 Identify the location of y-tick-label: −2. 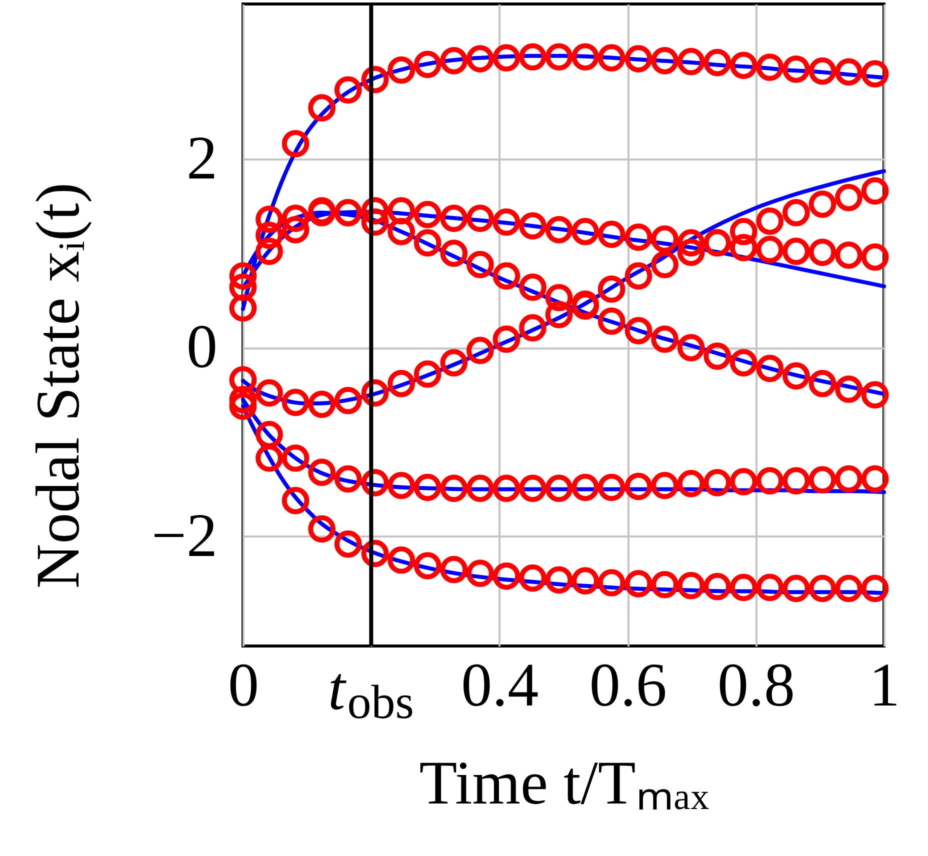
(185, 536).